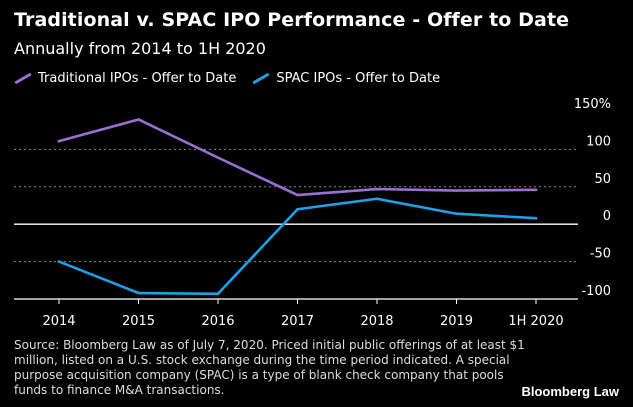 Image resolution: width=633 pixels, height=407 pixels. What do you see at coordinates (598, 141) in the screenshot?
I see `y-tick-label-100: 100` at bounding box center [598, 141].